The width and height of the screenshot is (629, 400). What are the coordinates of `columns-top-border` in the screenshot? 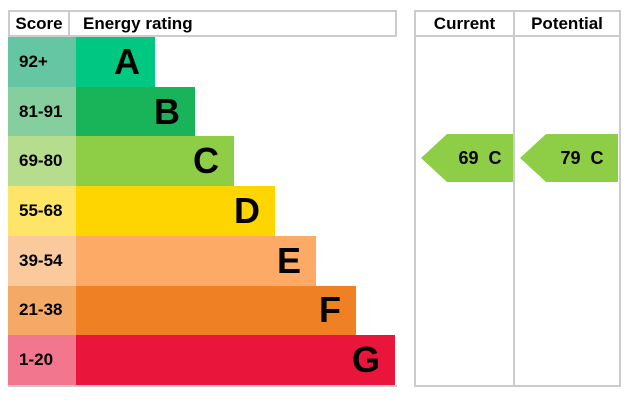 It's located at (517, 11).